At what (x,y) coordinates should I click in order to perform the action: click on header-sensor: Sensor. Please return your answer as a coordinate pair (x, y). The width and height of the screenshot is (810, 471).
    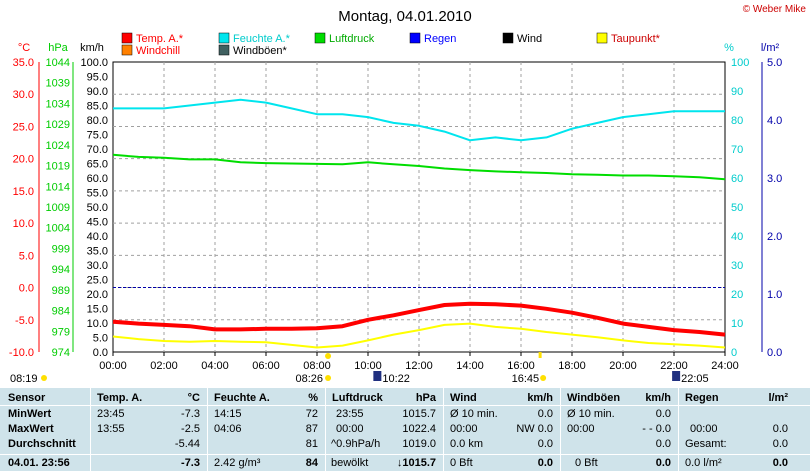
    Looking at the image, I should click on (27, 398).